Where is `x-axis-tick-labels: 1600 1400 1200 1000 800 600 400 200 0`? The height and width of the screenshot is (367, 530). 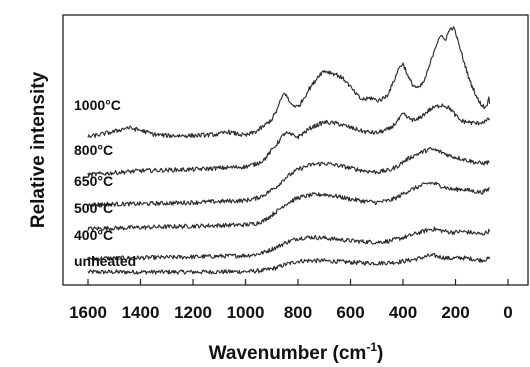 x-axis-tick-labels: 1600 1400 1200 1000 800 600 400 200 0 is located at coordinates (291, 312).